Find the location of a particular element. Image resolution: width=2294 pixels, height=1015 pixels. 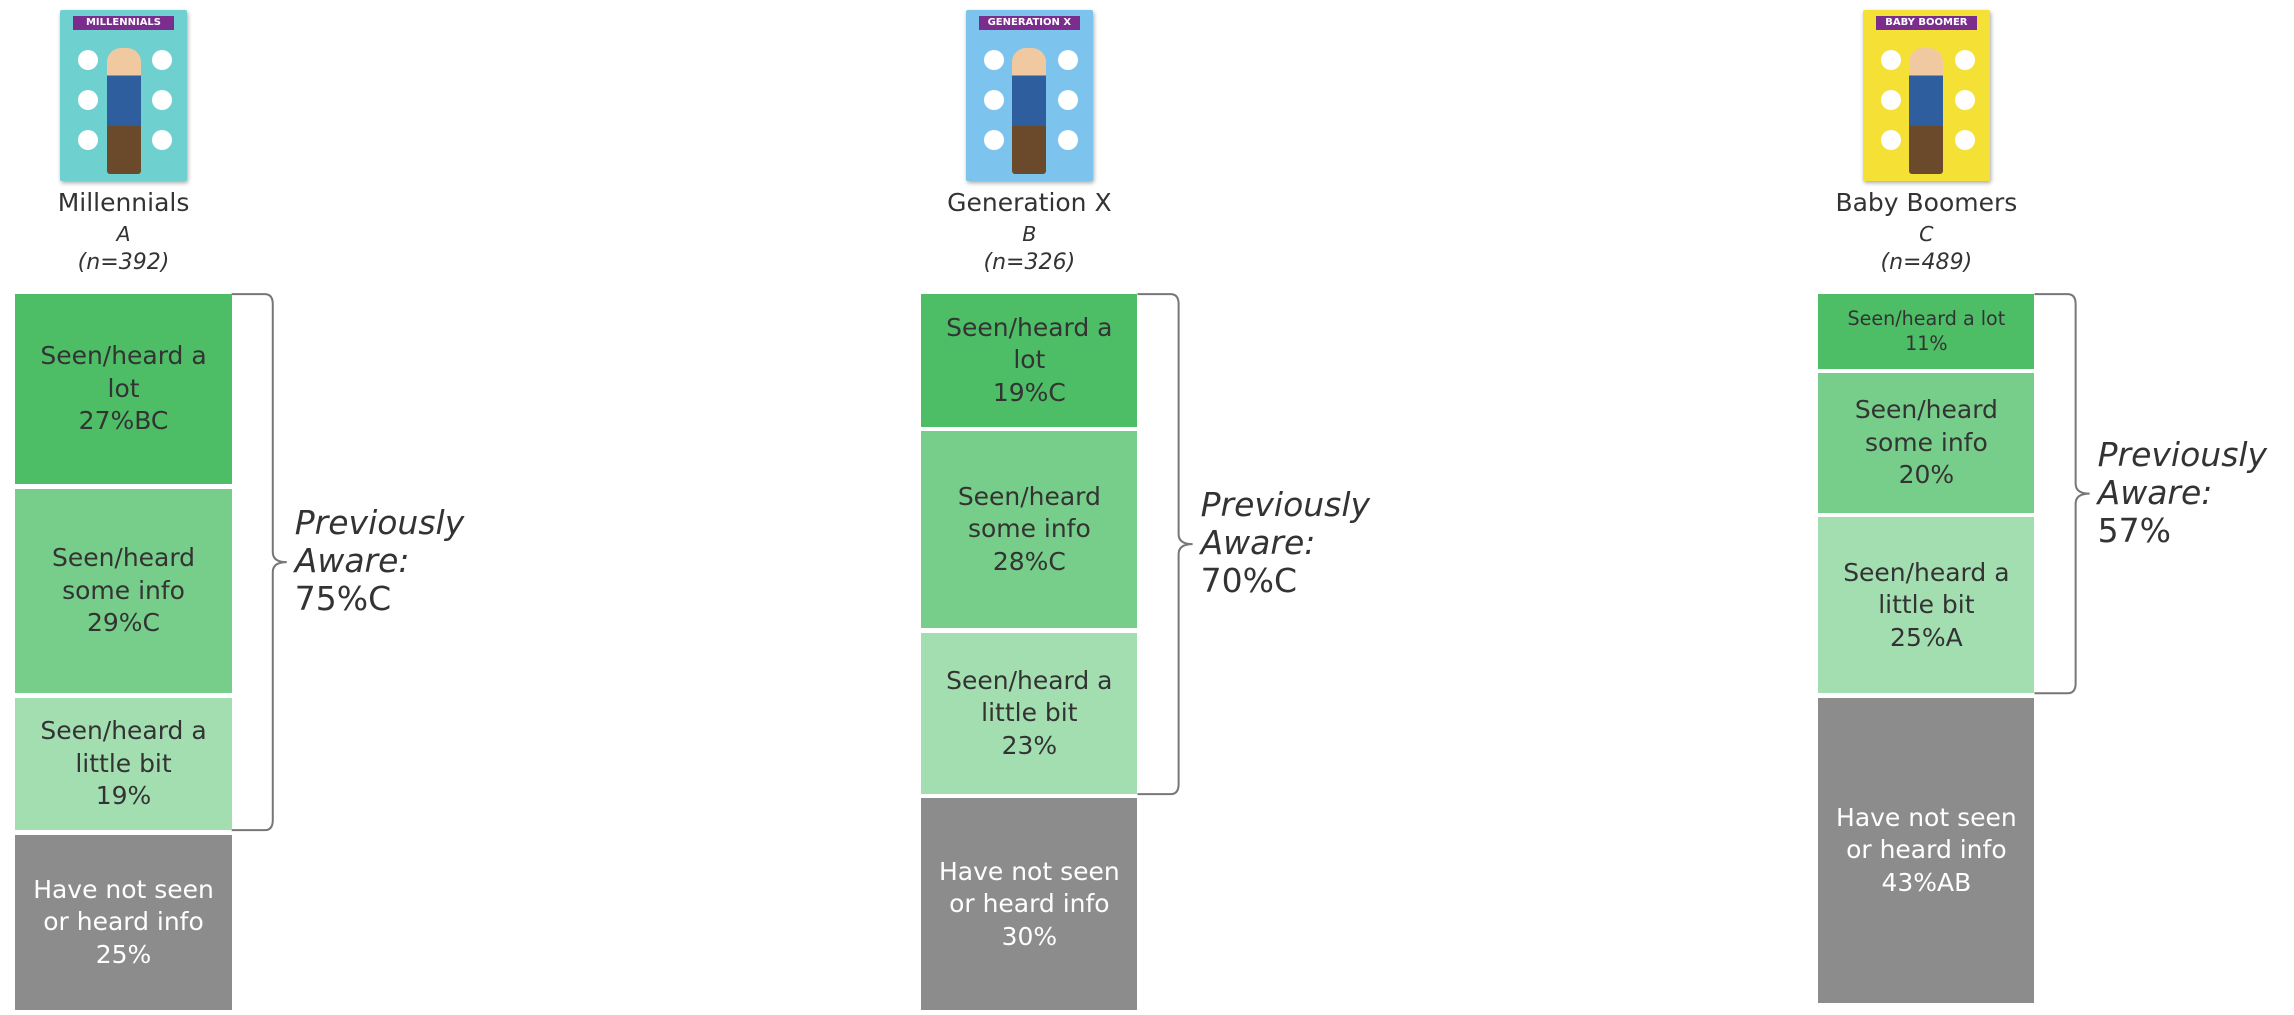

bar-segment: Seen/heard a little bit 19% is located at coordinates (123, 764).